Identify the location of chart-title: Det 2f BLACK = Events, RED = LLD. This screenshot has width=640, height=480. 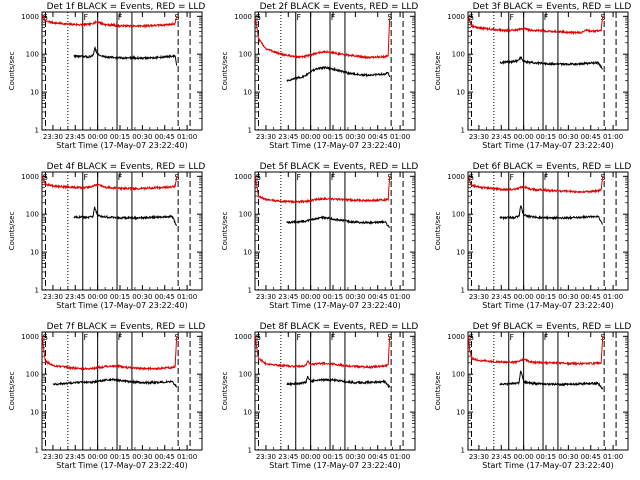
(339, 7).